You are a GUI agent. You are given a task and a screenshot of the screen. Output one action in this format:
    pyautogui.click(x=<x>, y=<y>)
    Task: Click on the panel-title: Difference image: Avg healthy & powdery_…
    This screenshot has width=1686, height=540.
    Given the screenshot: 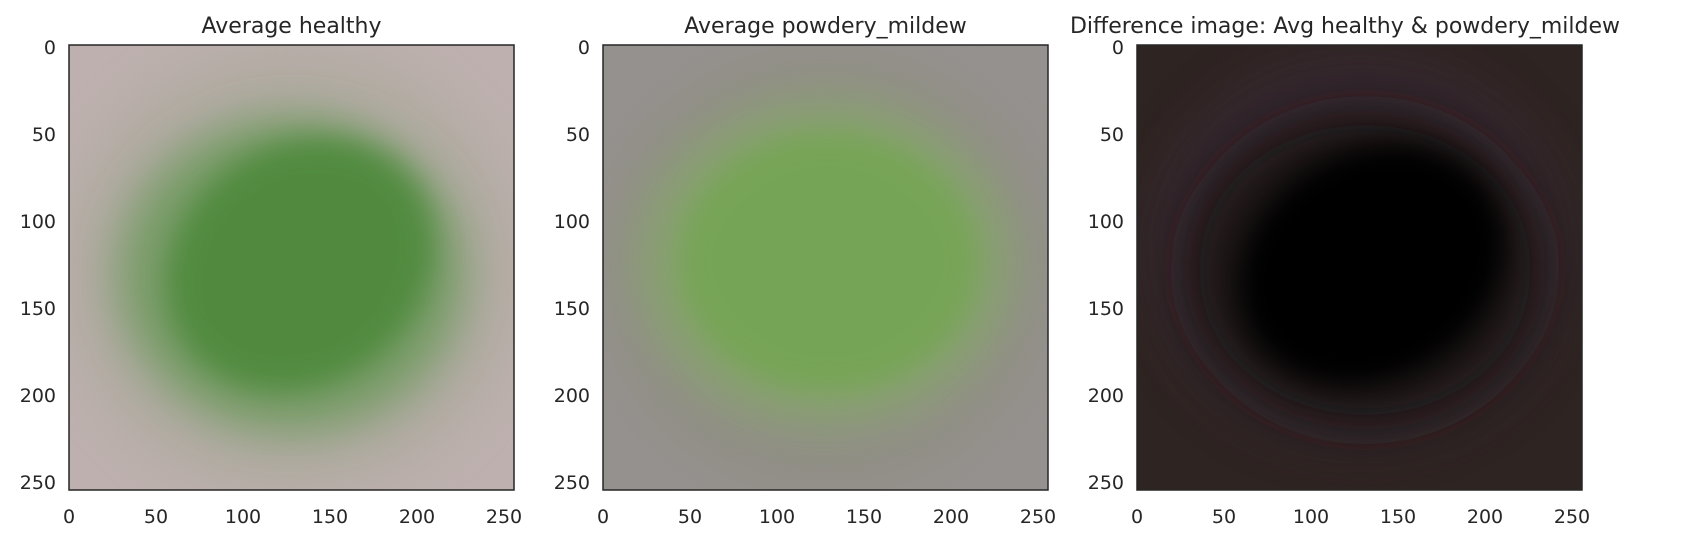 What is the action you would take?
    pyautogui.click(x=1345, y=26)
    